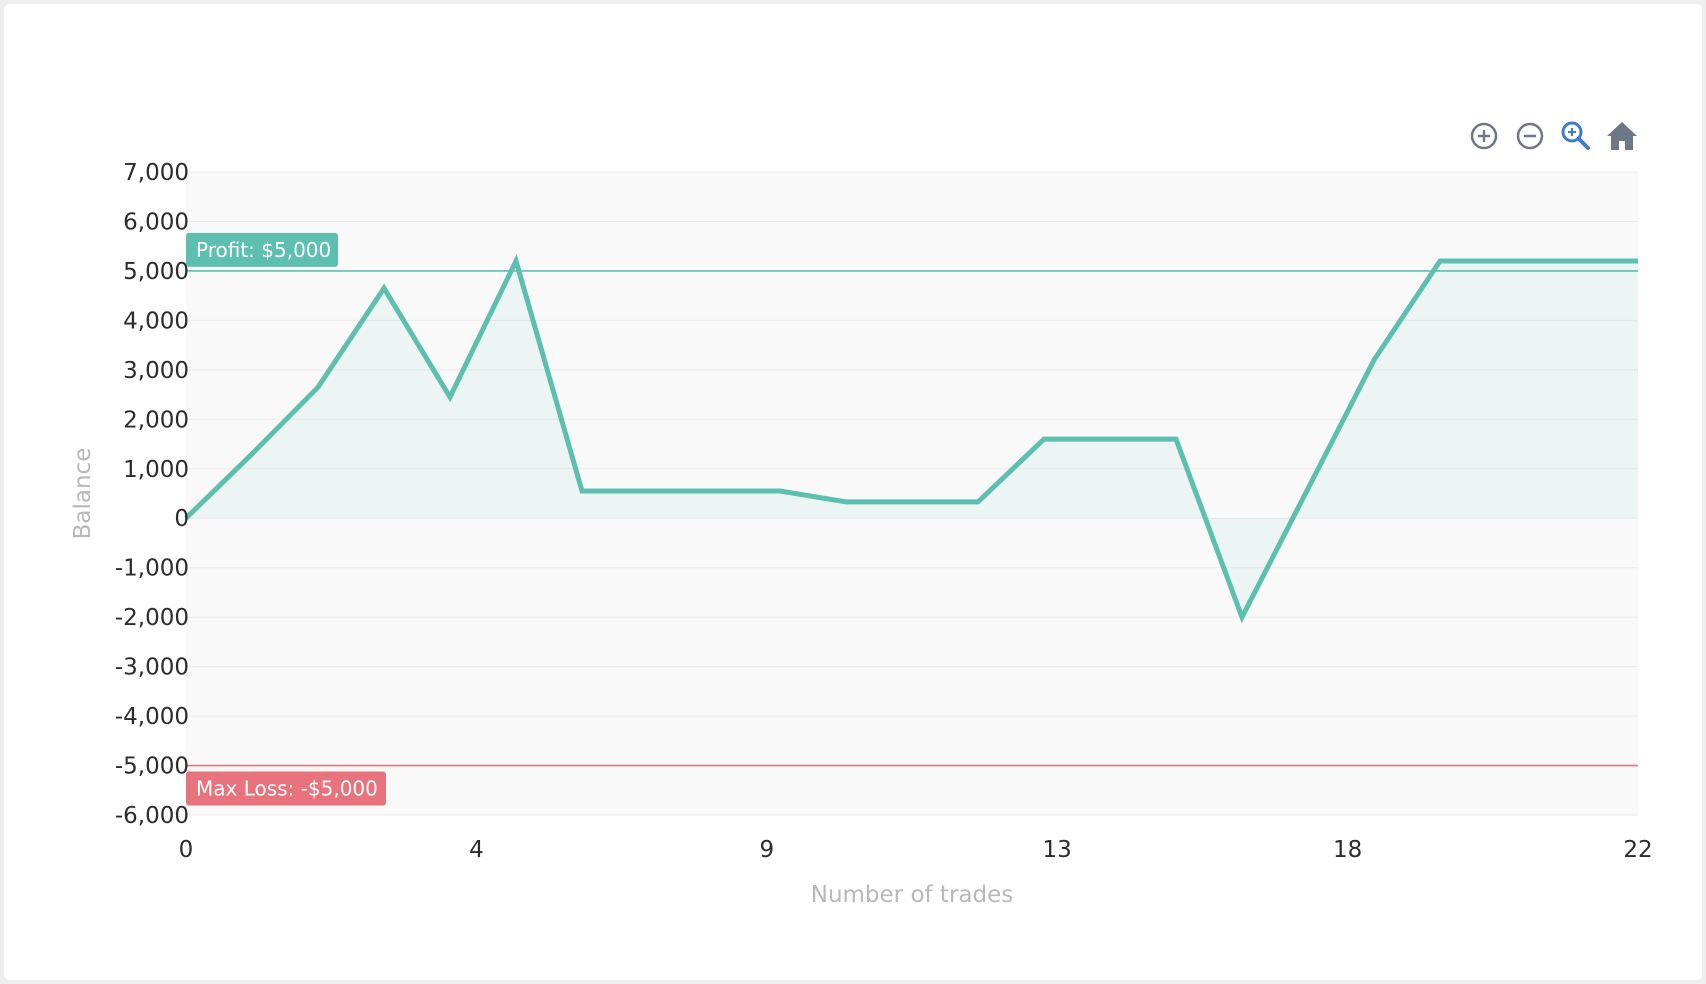  What do you see at coordinates (766, 850) in the screenshot?
I see `x-tick-label: 9` at bounding box center [766, 850].